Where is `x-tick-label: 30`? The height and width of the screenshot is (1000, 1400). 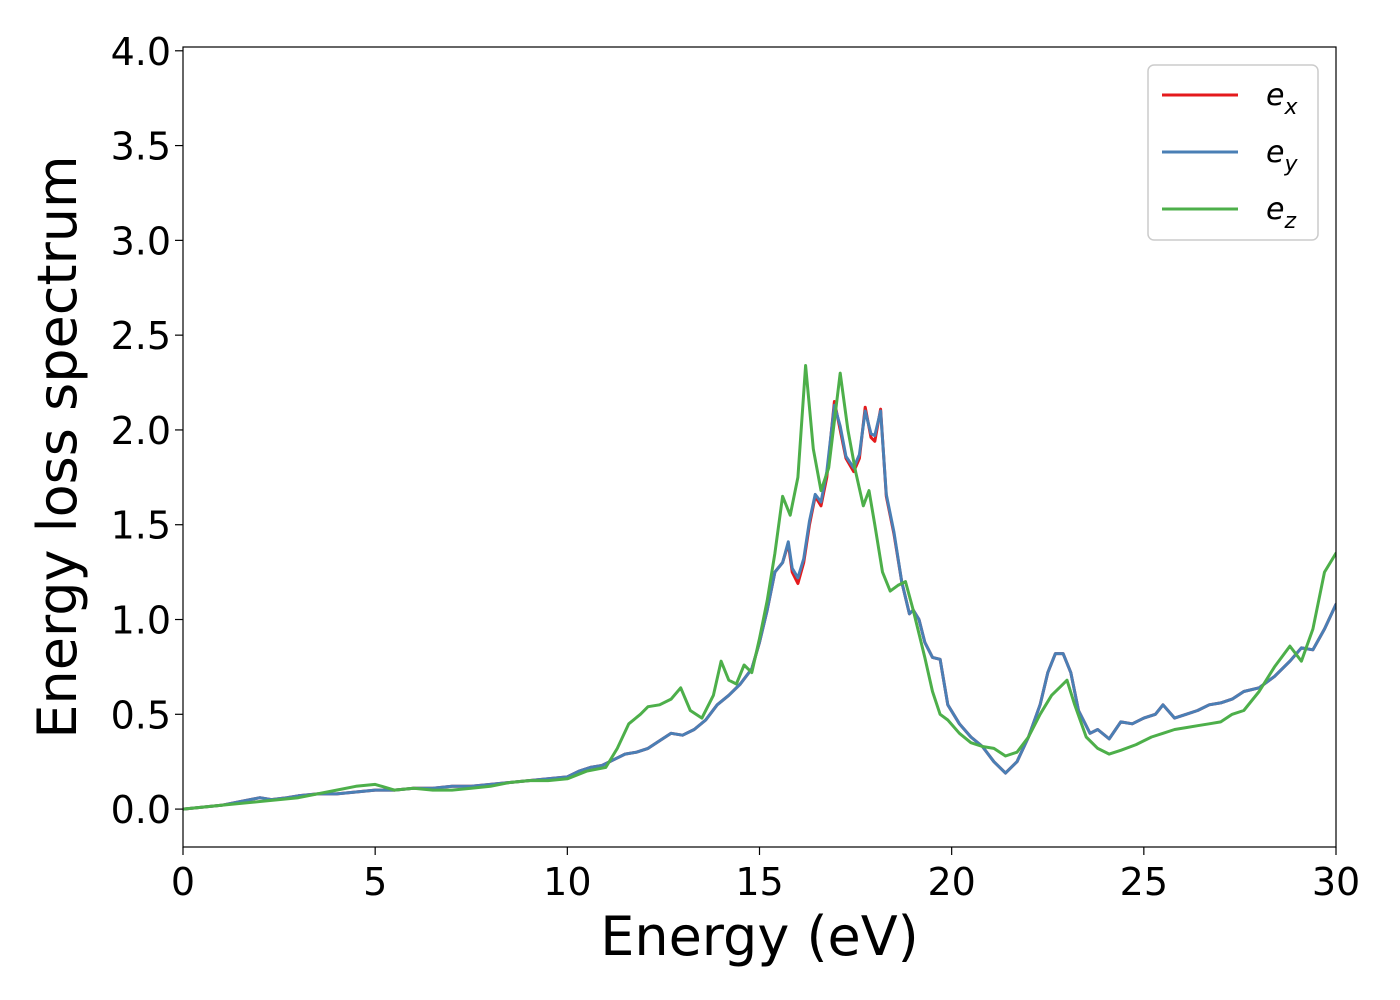
x-tick-label: 30 is located at coordinates (1336, 882).